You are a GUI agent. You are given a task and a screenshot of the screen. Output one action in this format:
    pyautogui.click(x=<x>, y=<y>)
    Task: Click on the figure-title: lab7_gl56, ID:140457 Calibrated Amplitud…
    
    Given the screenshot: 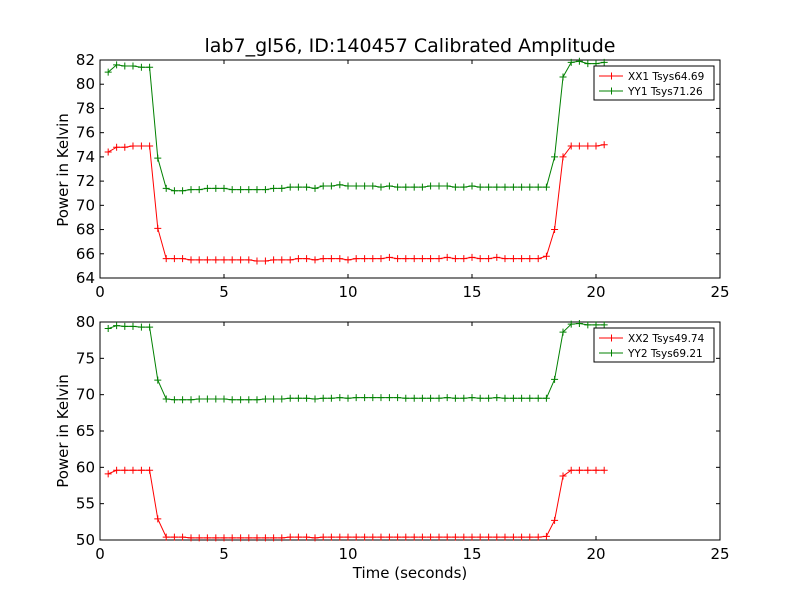 What is the action you would take?
    pyautogui.click(x=410, y=46)
    